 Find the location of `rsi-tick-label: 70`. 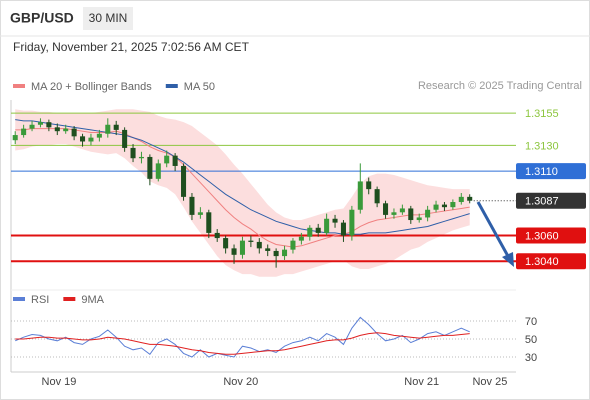

rsi-tick-label: 70 is located at coordinates (531, 322).